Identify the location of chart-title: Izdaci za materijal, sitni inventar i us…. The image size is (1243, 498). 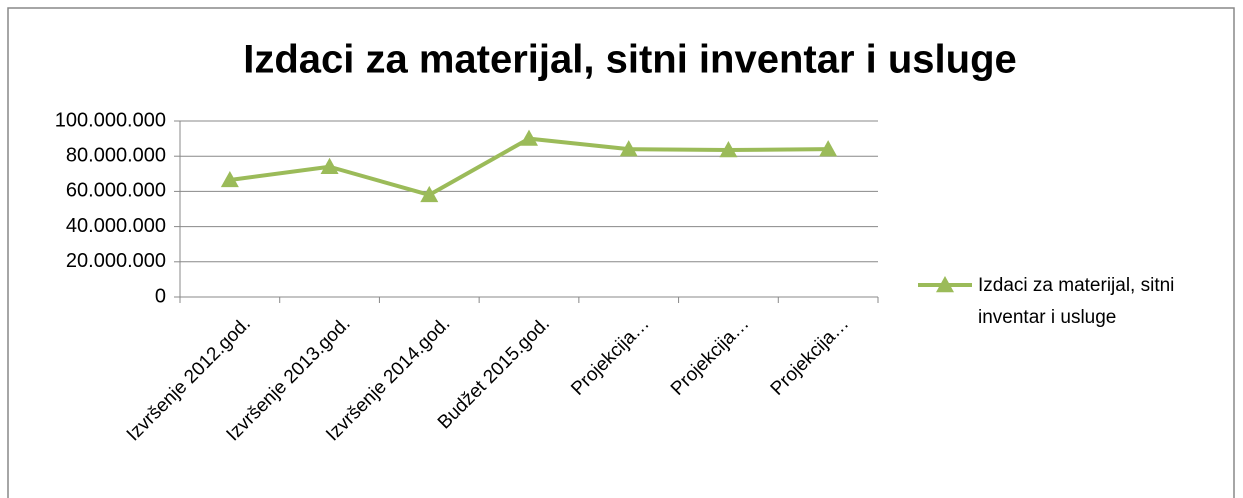
(630, 60).